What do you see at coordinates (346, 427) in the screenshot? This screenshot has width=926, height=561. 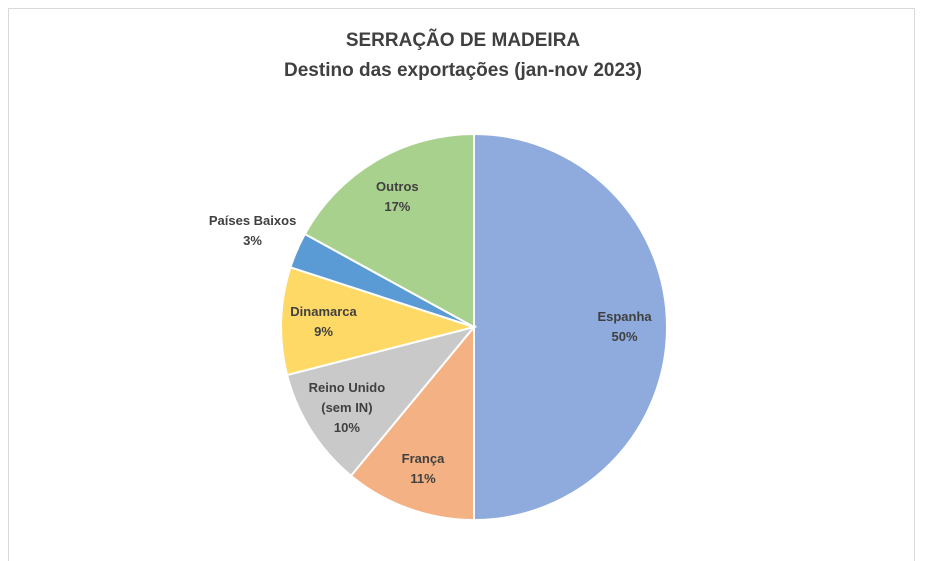 I see `slice-value: 10%` at bounding box center [346, 427].